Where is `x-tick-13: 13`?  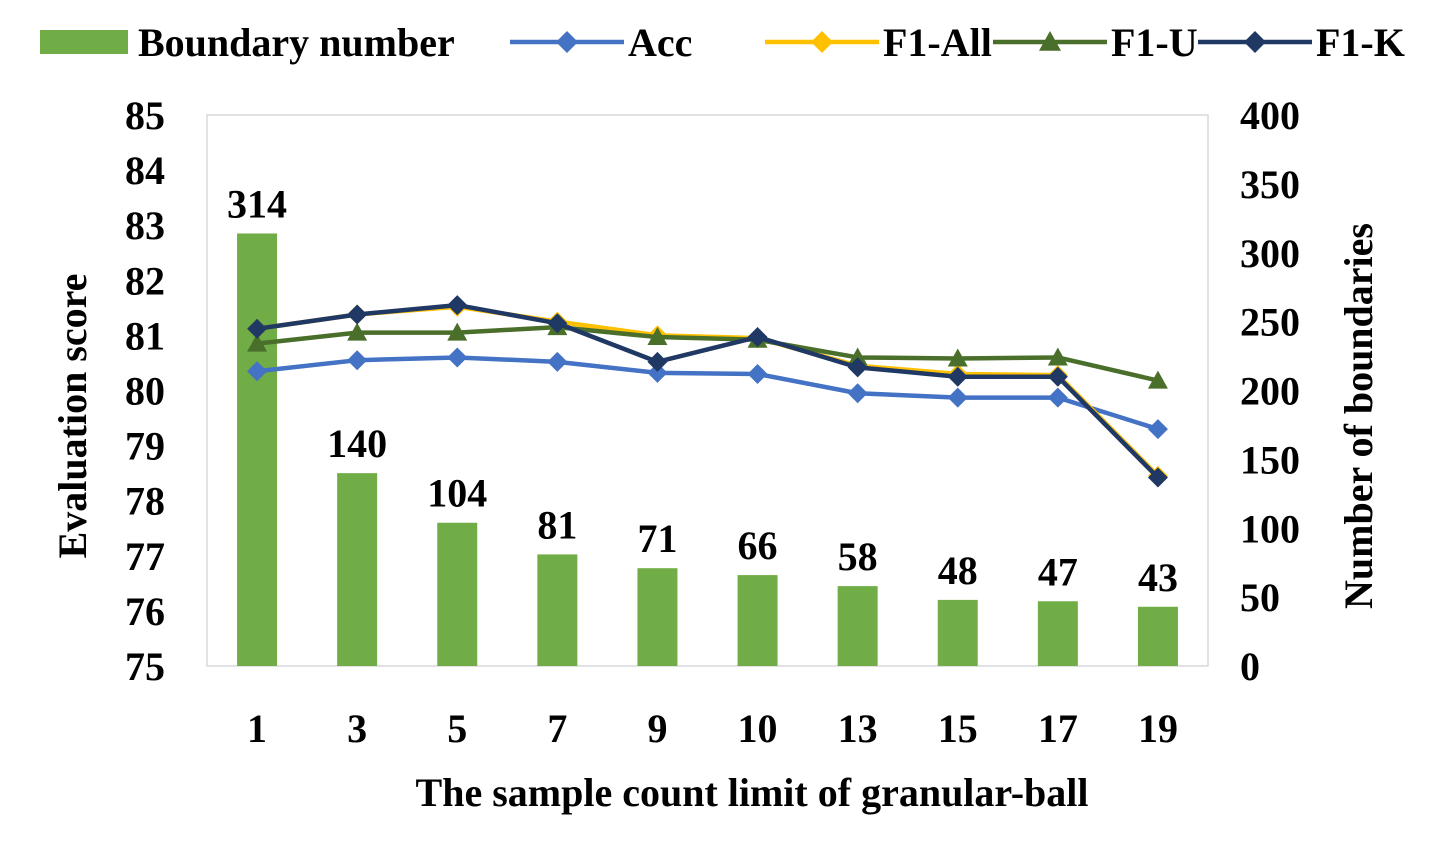 x-tick-13: 13 is located at coordinates (858, 728).